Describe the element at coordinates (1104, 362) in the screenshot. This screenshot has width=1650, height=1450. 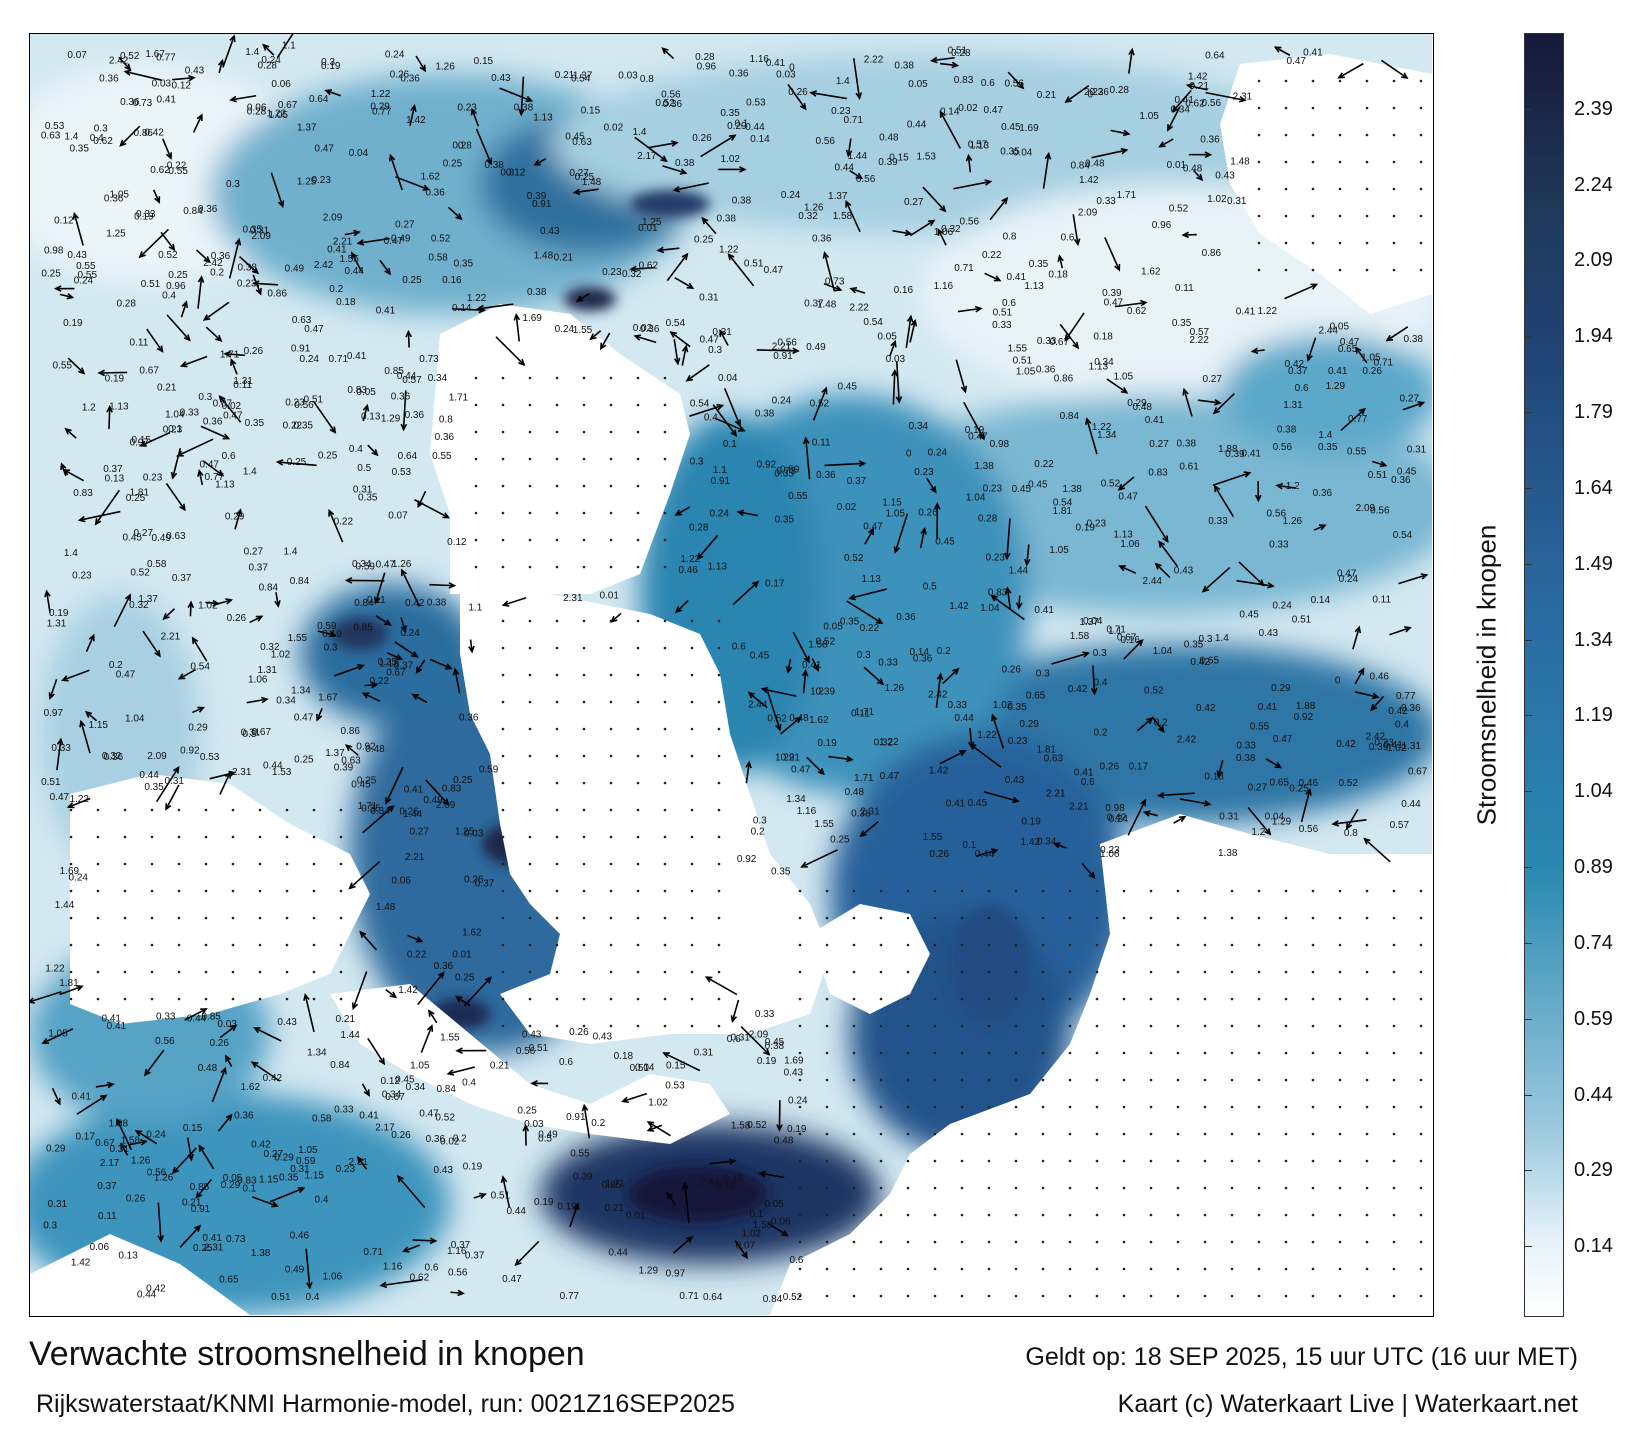
I see `speed-value-label: 0.34` at that location.